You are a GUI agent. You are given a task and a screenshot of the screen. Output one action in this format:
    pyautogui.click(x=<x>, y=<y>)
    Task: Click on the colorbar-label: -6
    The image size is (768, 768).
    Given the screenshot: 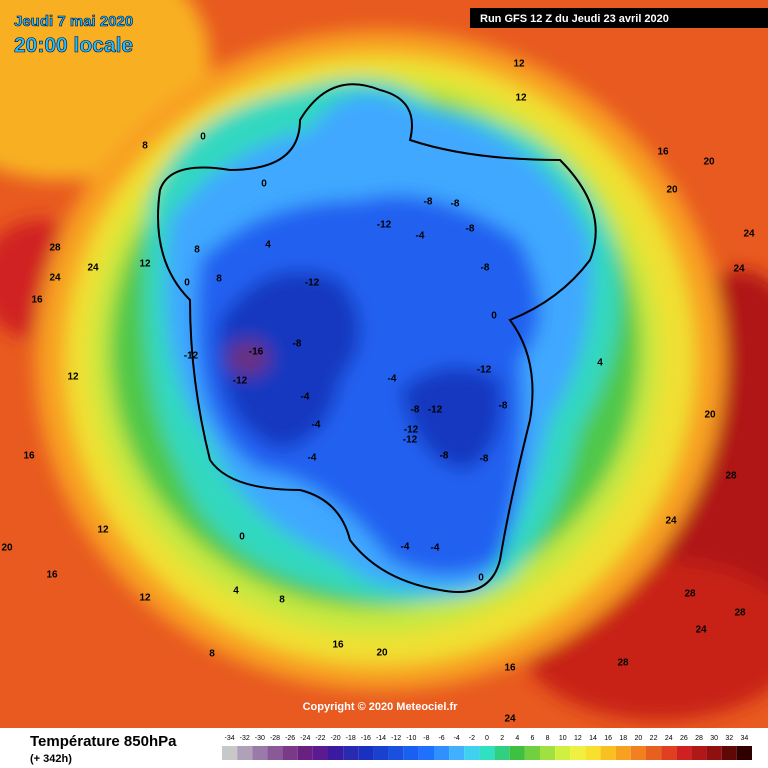 What is the action you would take?
    pyautogui.click(x=441, y=738)
    